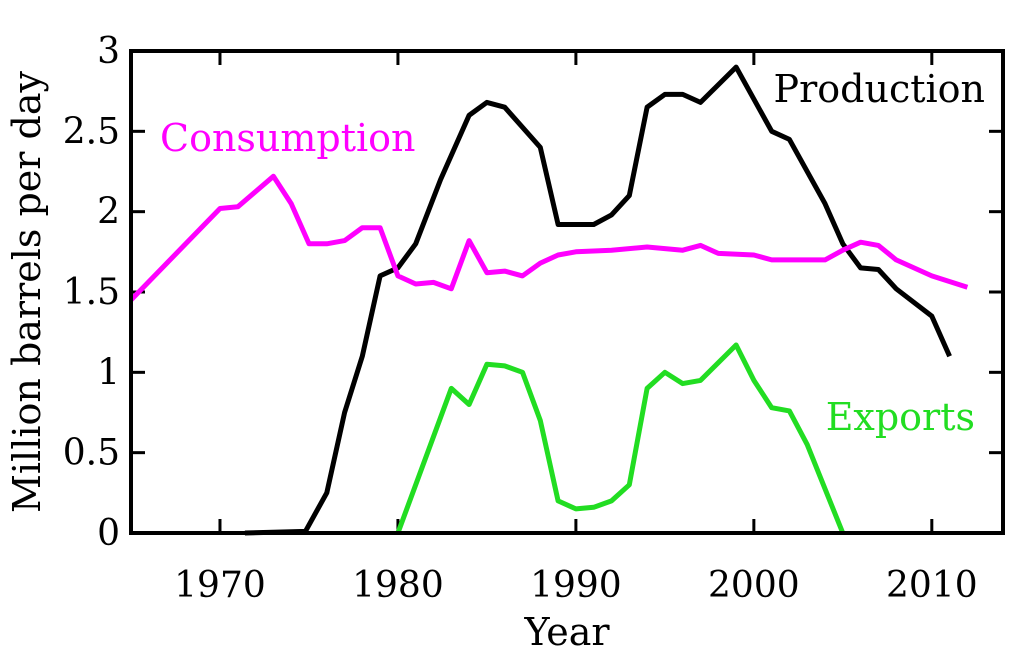 The image size is (1028, 649). Describe the element at coordinates (900, 417) in the screenshot. I see `series-label-exports: Exports` at that location.